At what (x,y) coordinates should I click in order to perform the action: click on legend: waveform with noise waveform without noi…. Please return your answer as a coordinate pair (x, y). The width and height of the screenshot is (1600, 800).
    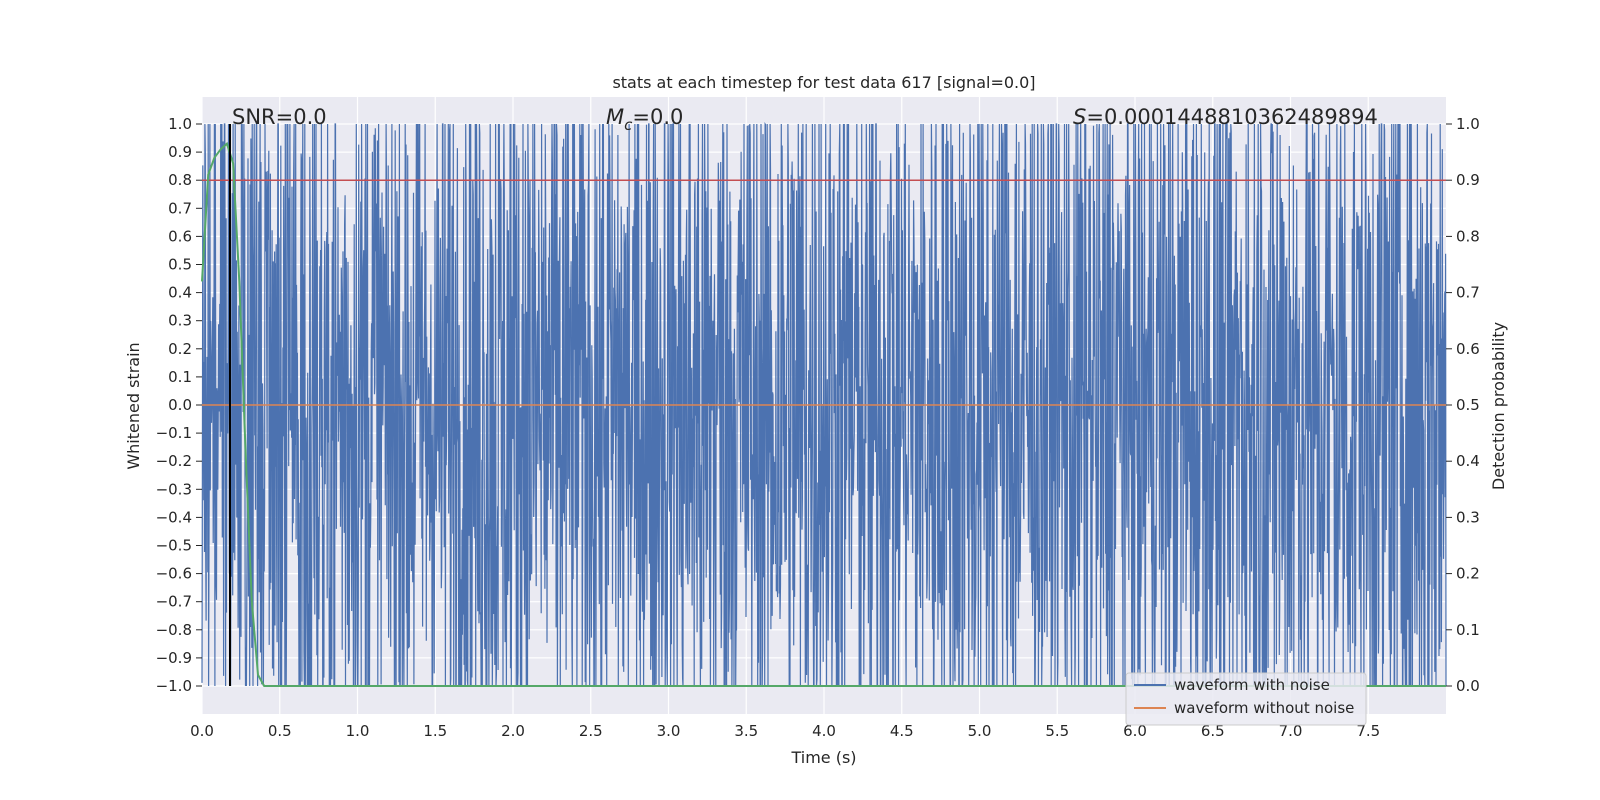
    Looking at the image, I should click on (1246, 699).